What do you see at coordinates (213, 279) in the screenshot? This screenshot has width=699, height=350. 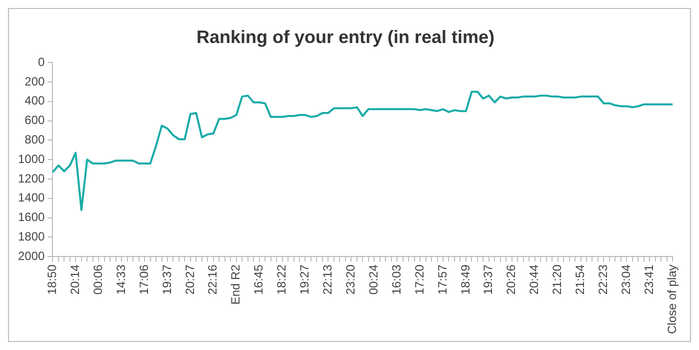 I see `x-tick-label: 22:16` at bounding box center [213, 279].